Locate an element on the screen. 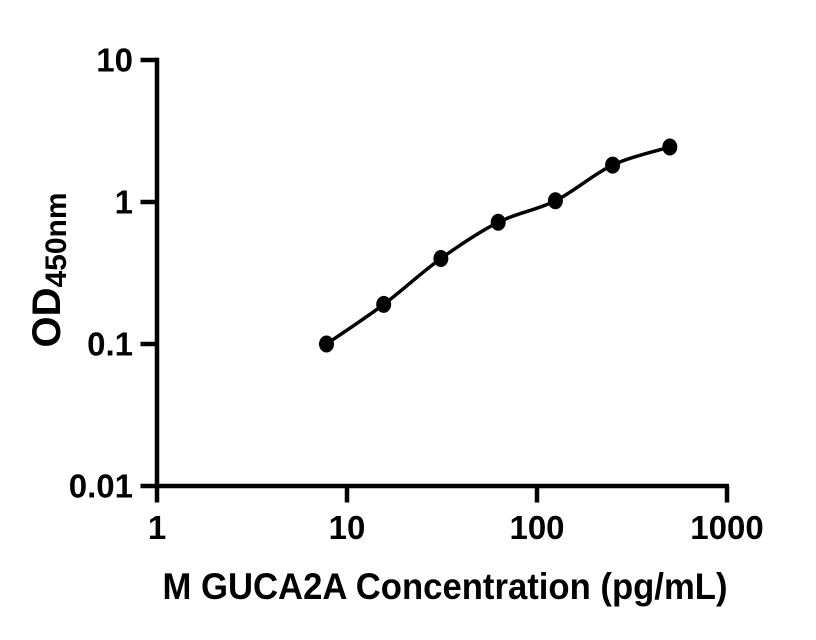 This screenshot has height=640, width=816. y-axis-title-main: OD is located at coordinates (47, 318).